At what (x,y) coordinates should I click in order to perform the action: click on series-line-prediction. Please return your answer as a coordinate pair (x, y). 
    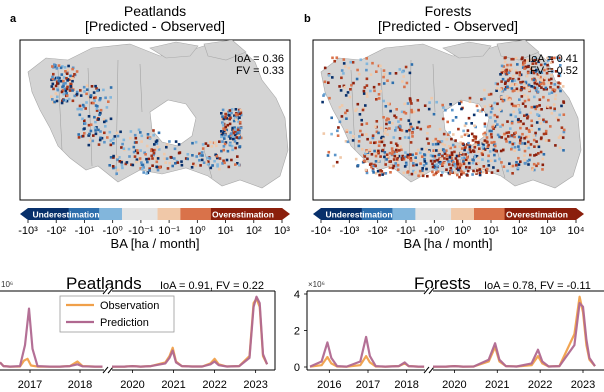
    Looking at the image, I should click on (367, 351).